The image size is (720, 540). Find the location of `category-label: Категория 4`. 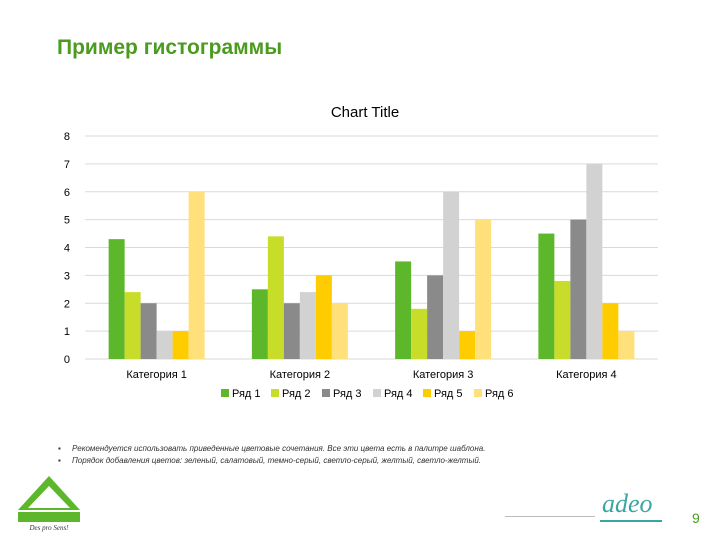

category-label: Категория 4 is located at coordinates (586, 375).